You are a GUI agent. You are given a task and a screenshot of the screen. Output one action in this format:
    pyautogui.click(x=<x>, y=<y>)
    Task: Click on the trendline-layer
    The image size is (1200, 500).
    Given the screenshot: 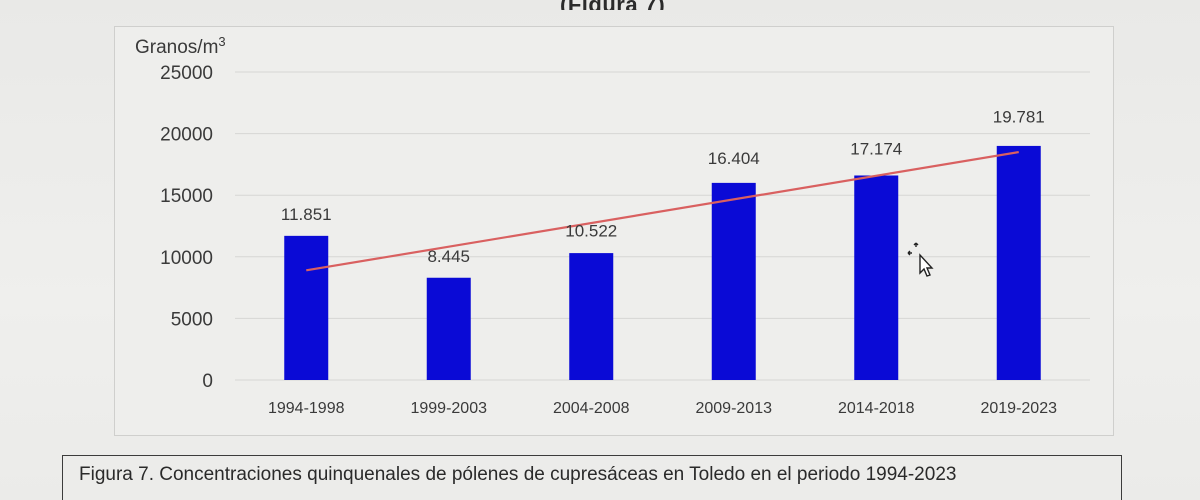 What is the action you would take?
    pyautogui.click(x=662, y=211)
    